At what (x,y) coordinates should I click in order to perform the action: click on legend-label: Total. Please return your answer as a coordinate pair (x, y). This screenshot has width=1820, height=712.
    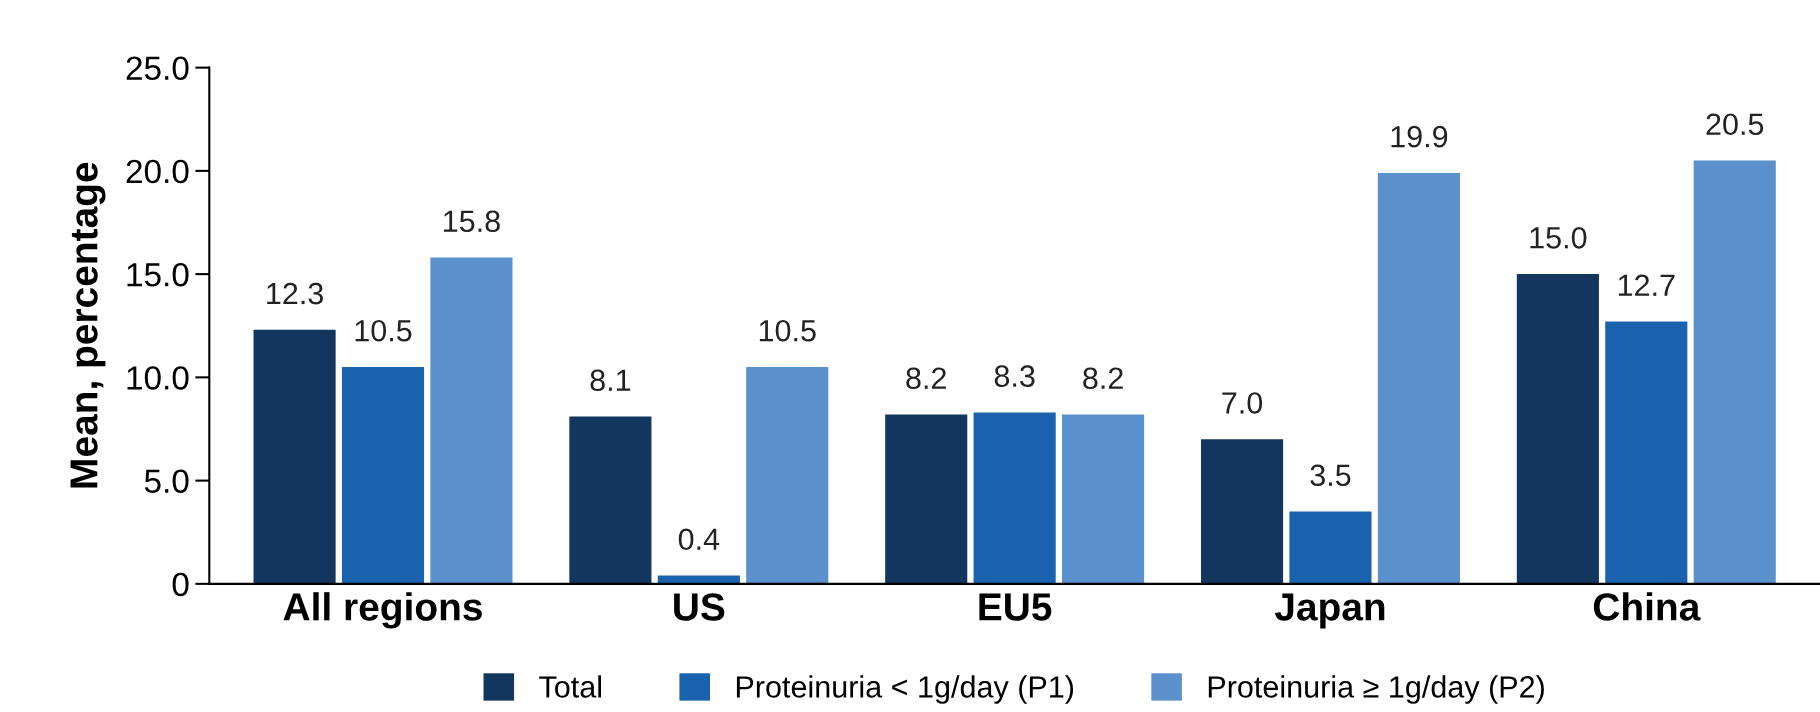
    Looking at the image, I should click on (570, 686).